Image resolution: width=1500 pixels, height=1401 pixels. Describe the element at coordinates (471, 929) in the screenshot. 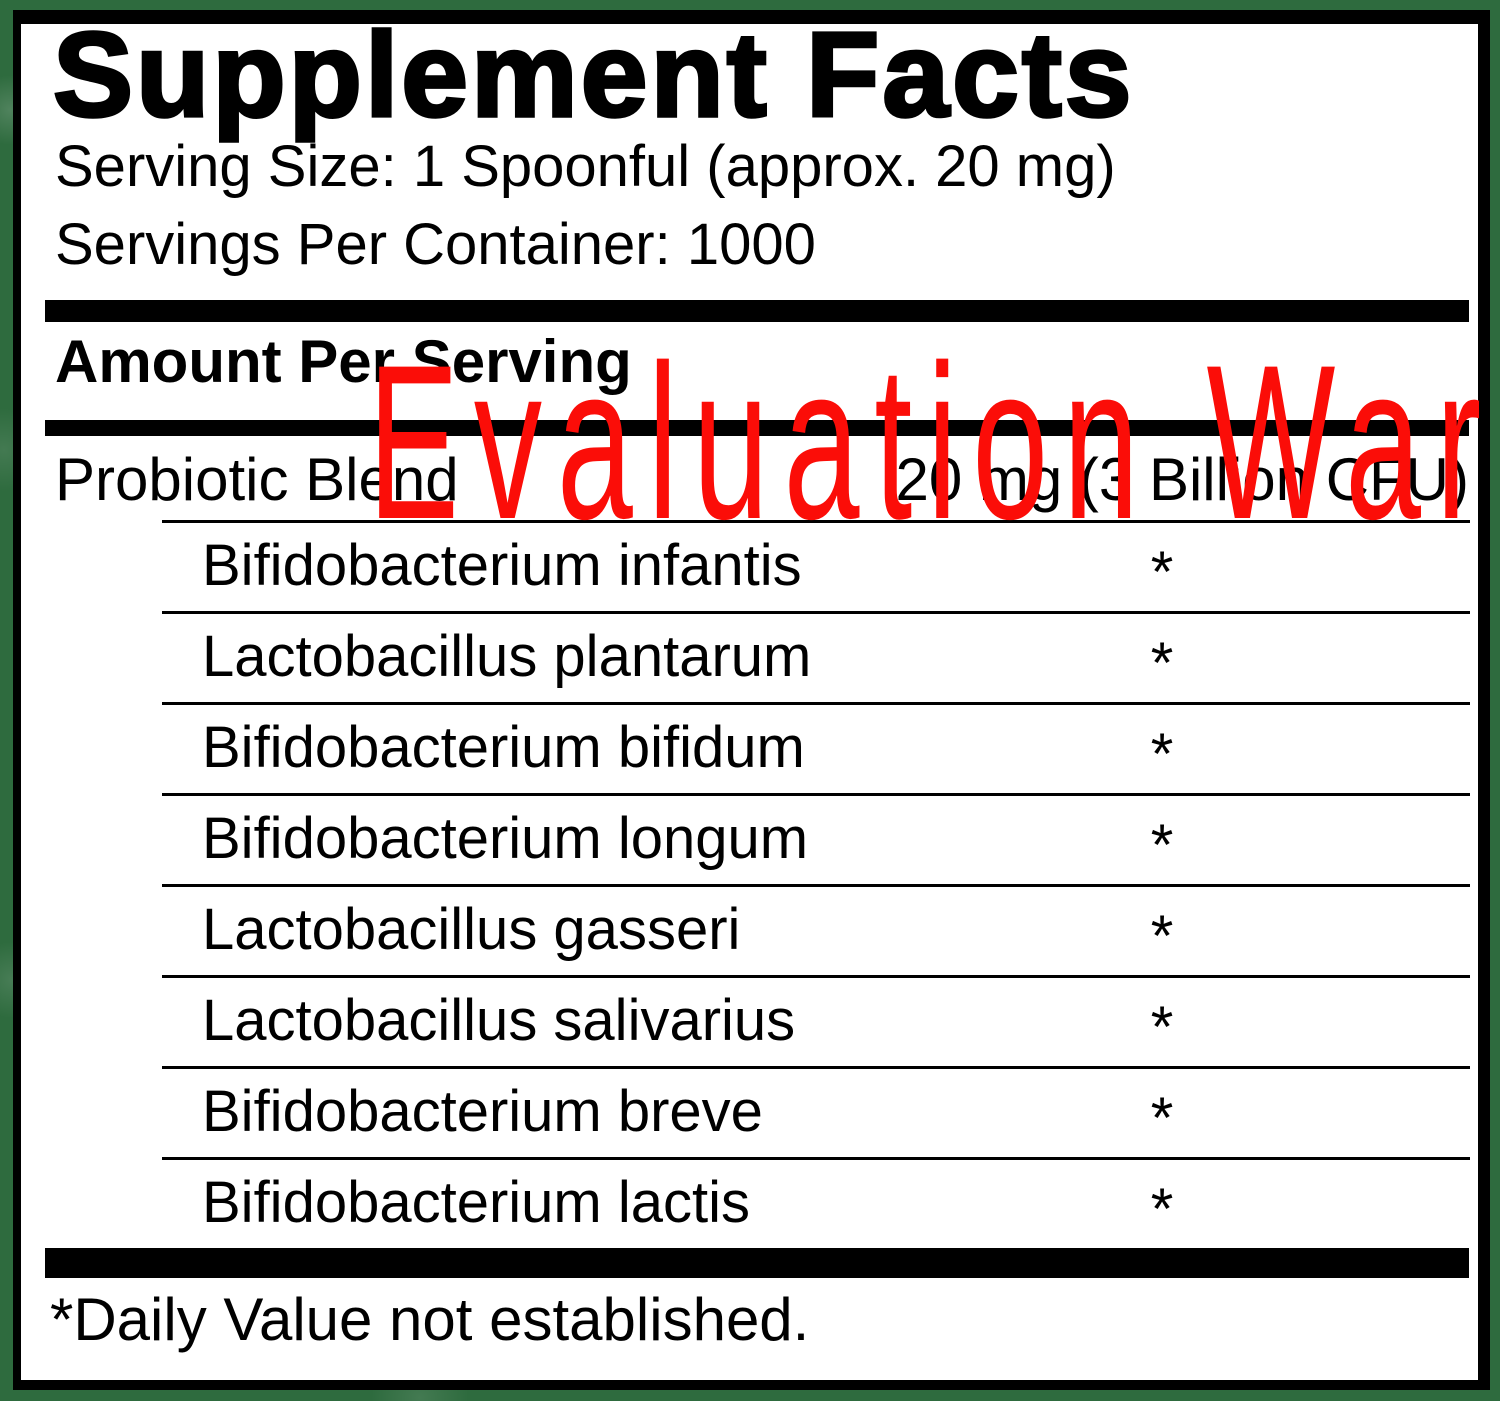

I see `ingredient-name: Lactobacillus gasseri` at that location.